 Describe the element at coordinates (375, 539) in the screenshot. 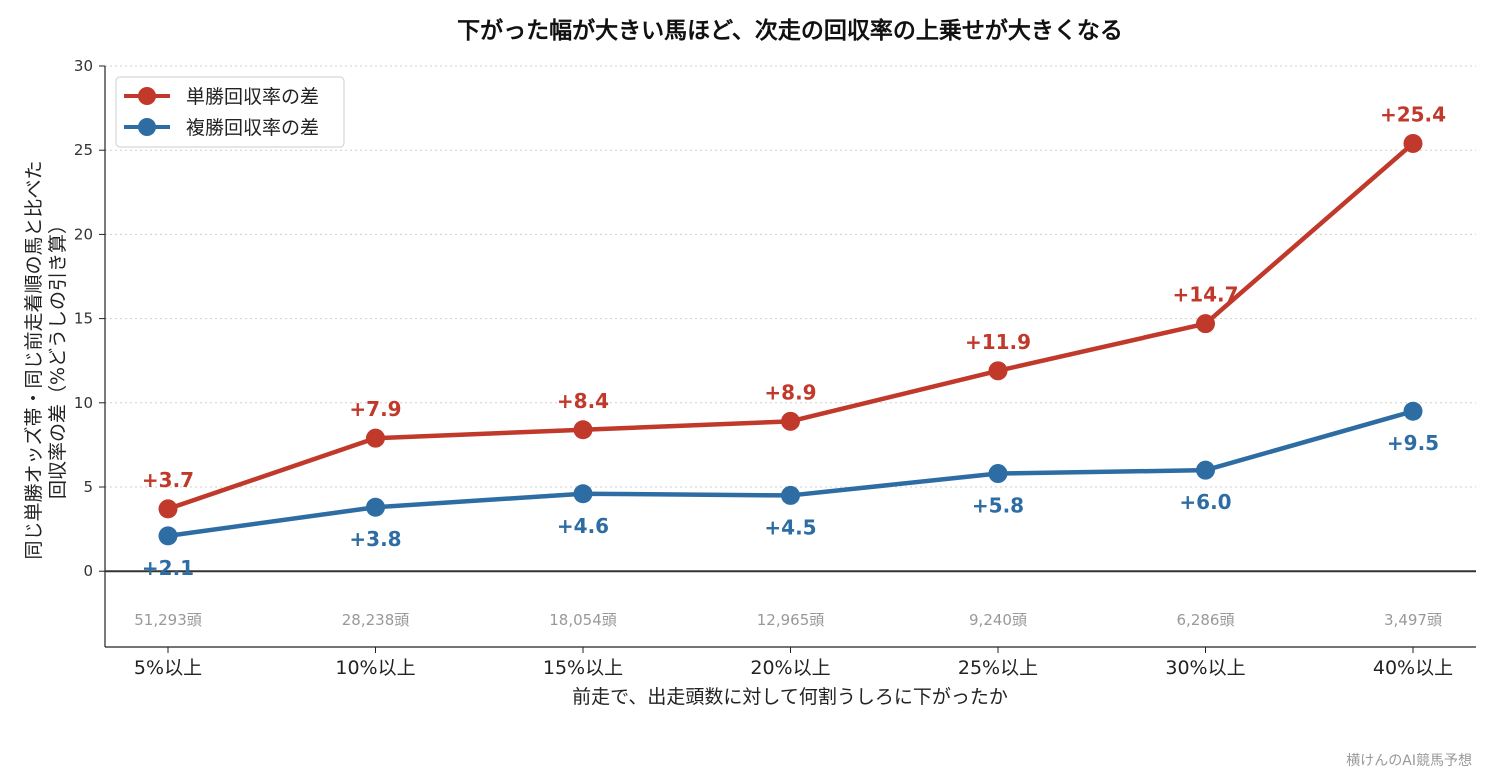

I see `series-1-data-label-1: +3.8` at that location.